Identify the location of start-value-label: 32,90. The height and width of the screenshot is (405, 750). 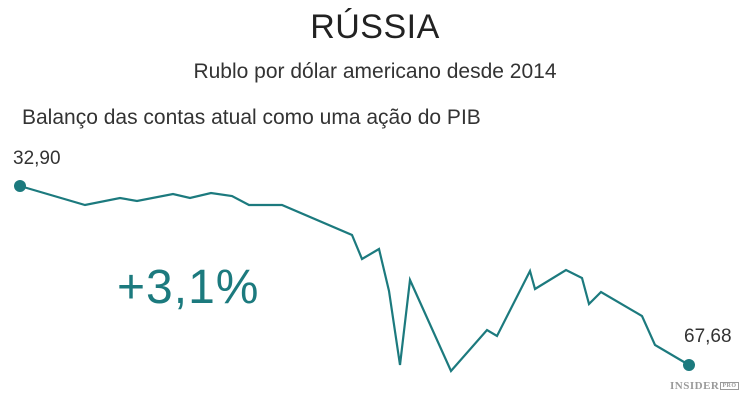
(37, 158).